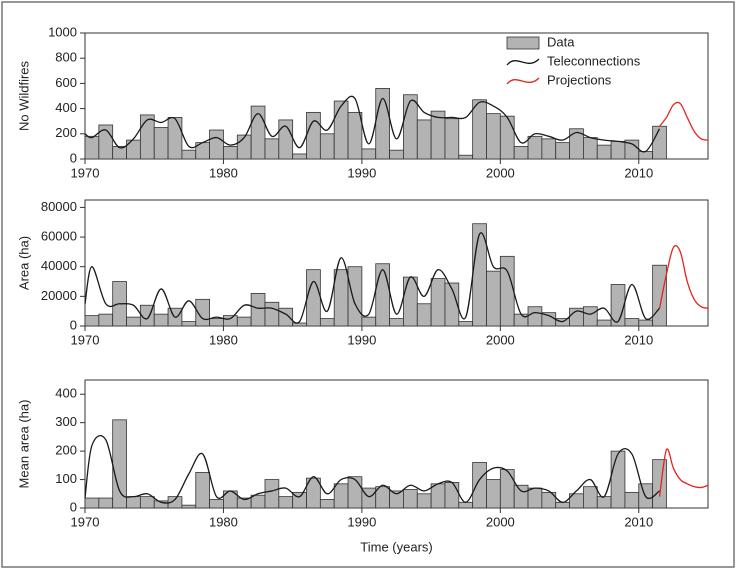 This screenshot has height=574, width=736. I want to click on y-tick-label: 1000, so click(62, 31).